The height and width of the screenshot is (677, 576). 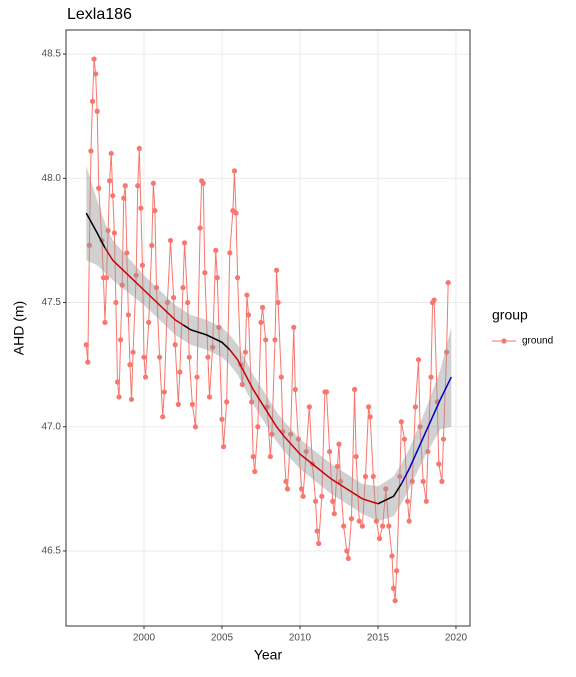 What do you see at coordinates (52, 54) in the screenshot?
I see `y-tick-label: 48.5` at bounding box center [52, 54].